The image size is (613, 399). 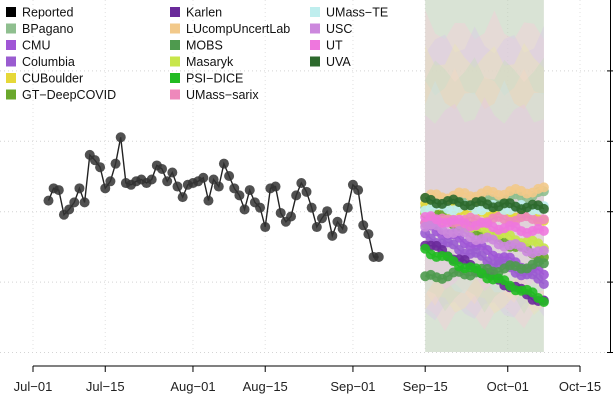 I want to click on legend-item: USC, so click(x=331, y=29).